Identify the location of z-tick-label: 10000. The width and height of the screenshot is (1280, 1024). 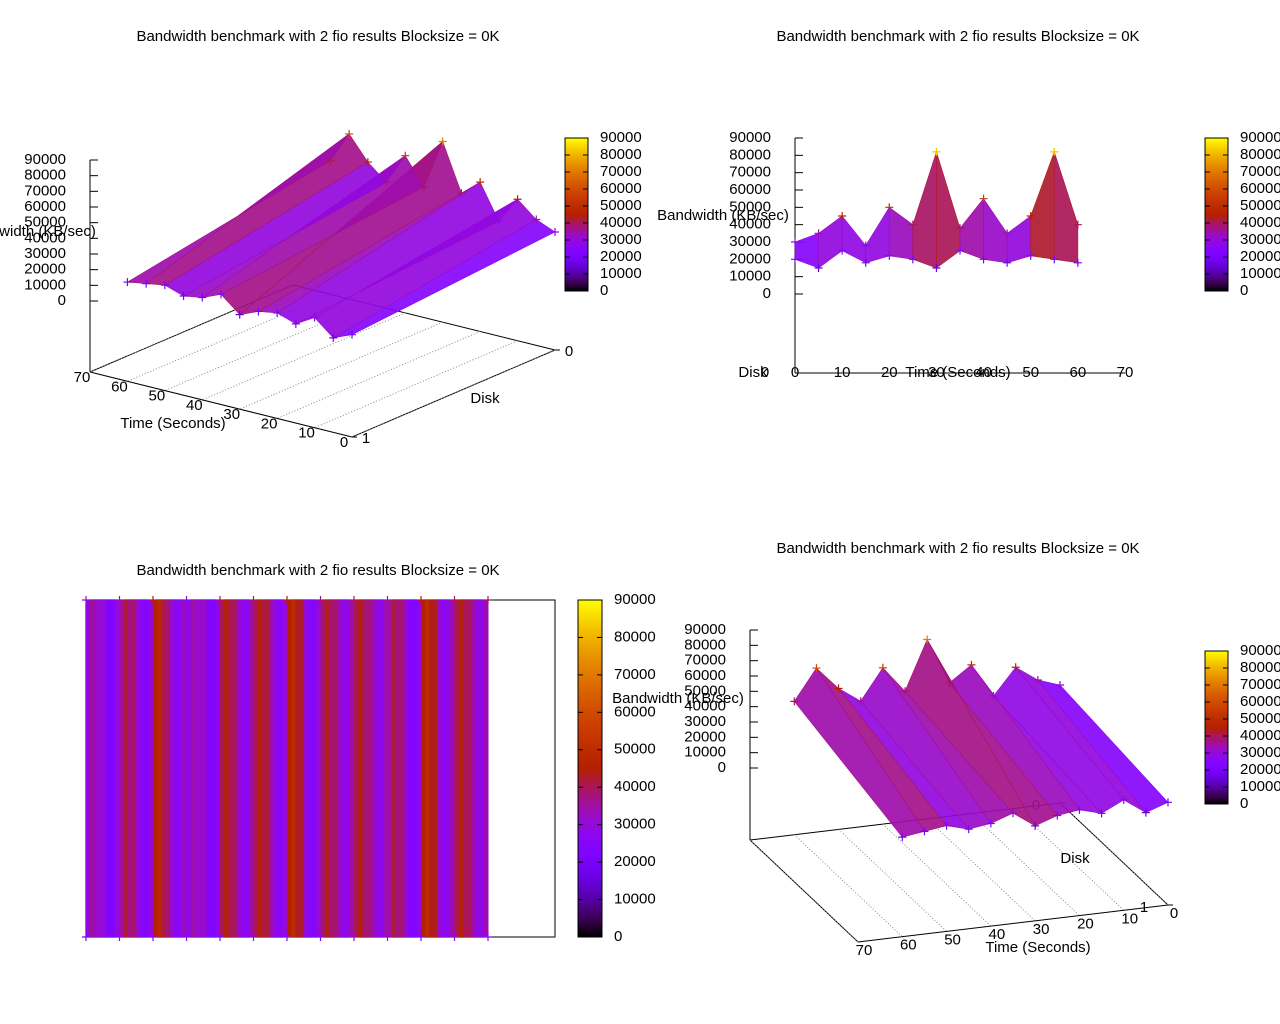
(705, 752).